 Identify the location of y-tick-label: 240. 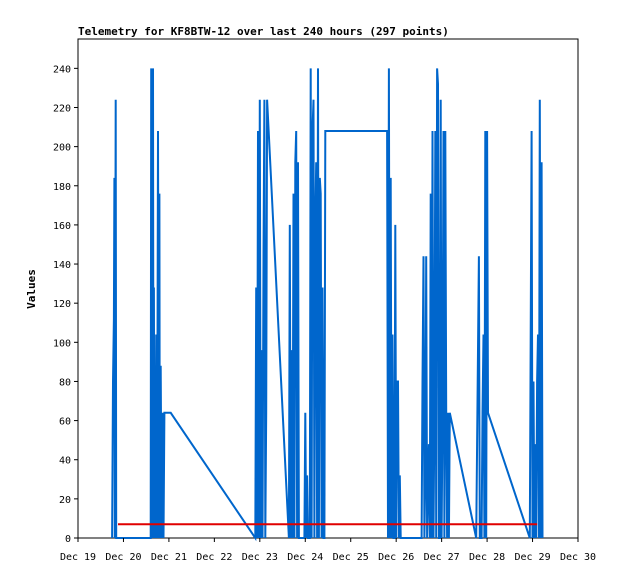
(62, 69).